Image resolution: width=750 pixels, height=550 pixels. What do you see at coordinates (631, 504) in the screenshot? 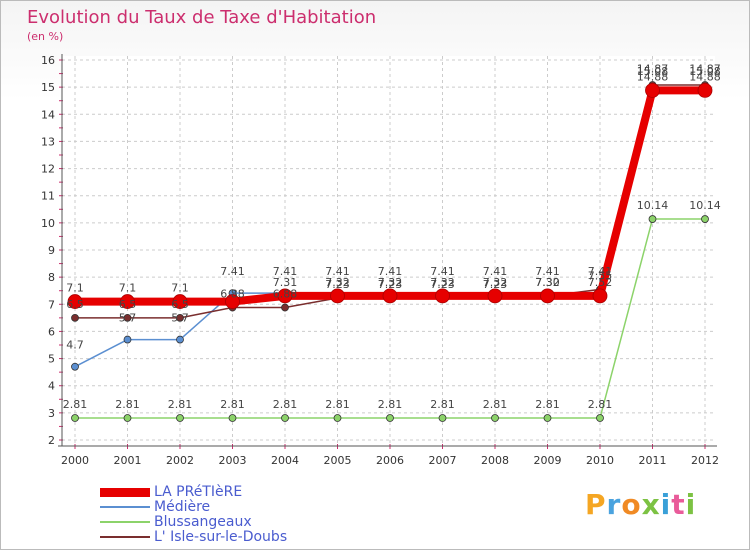
I see `logo-letter: o` at bounding box center [631, 504].